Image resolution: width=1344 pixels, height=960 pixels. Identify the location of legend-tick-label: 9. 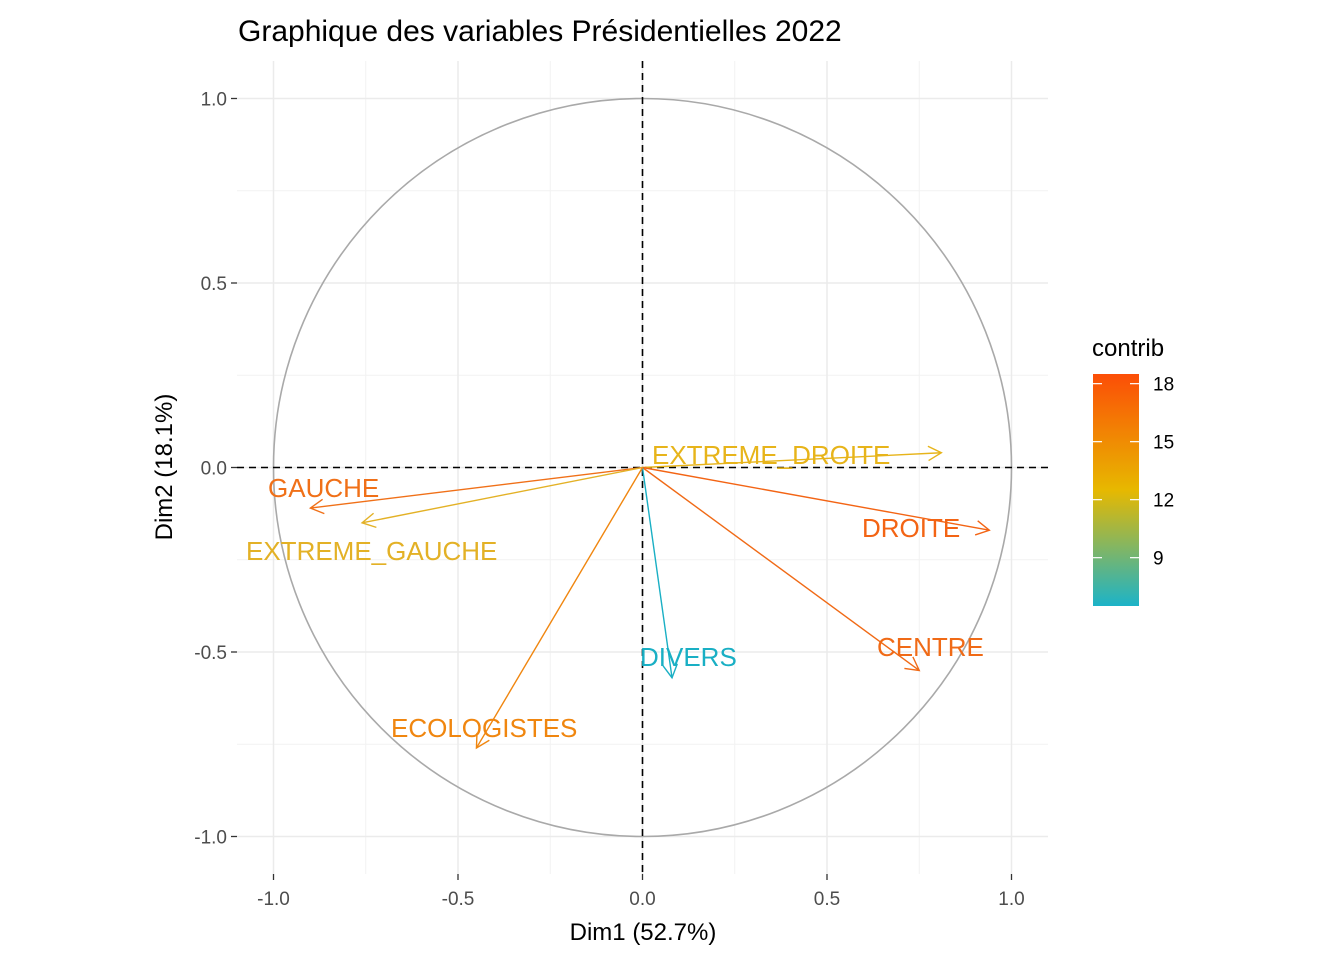
(1158, 559).